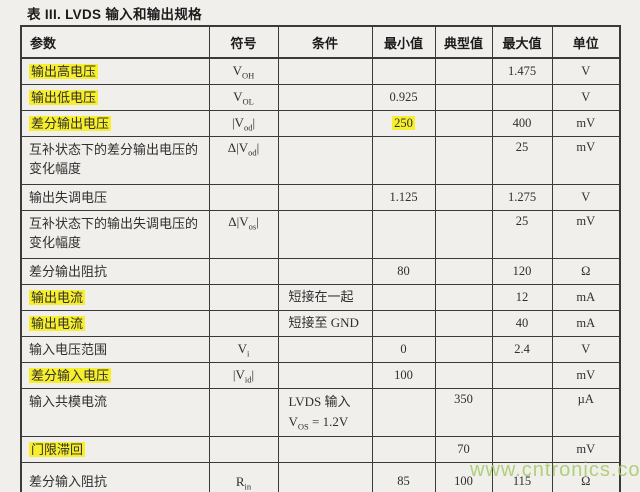 This screenshot has width=640, height=492. Describe the element at coordinates (522, 322) in the screenshot. I see `max-value: 40` at that location.